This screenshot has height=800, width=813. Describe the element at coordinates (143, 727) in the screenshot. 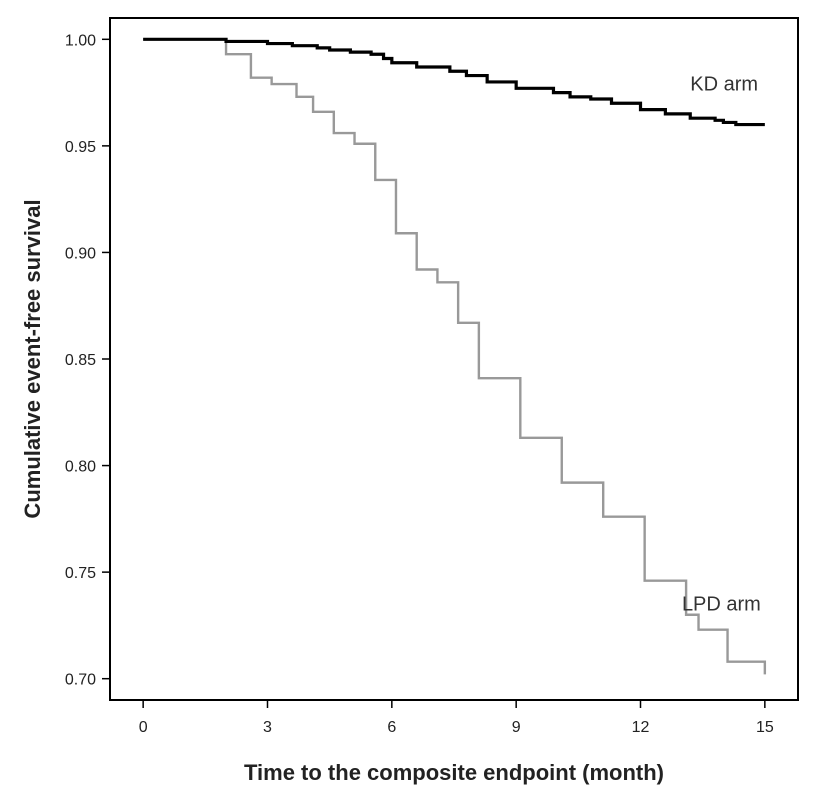

I see `x-tick-label: 0` at that location.